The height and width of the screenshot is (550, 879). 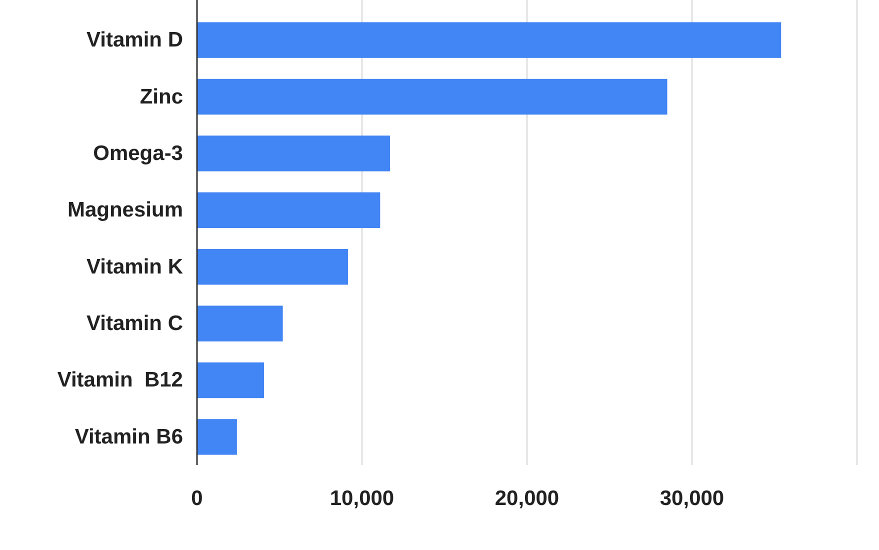 What do you see at coordinates (120, 380) in the screenshot?
I see `y-tick-label: Vitamin B12` at bounding box center [120, 380].